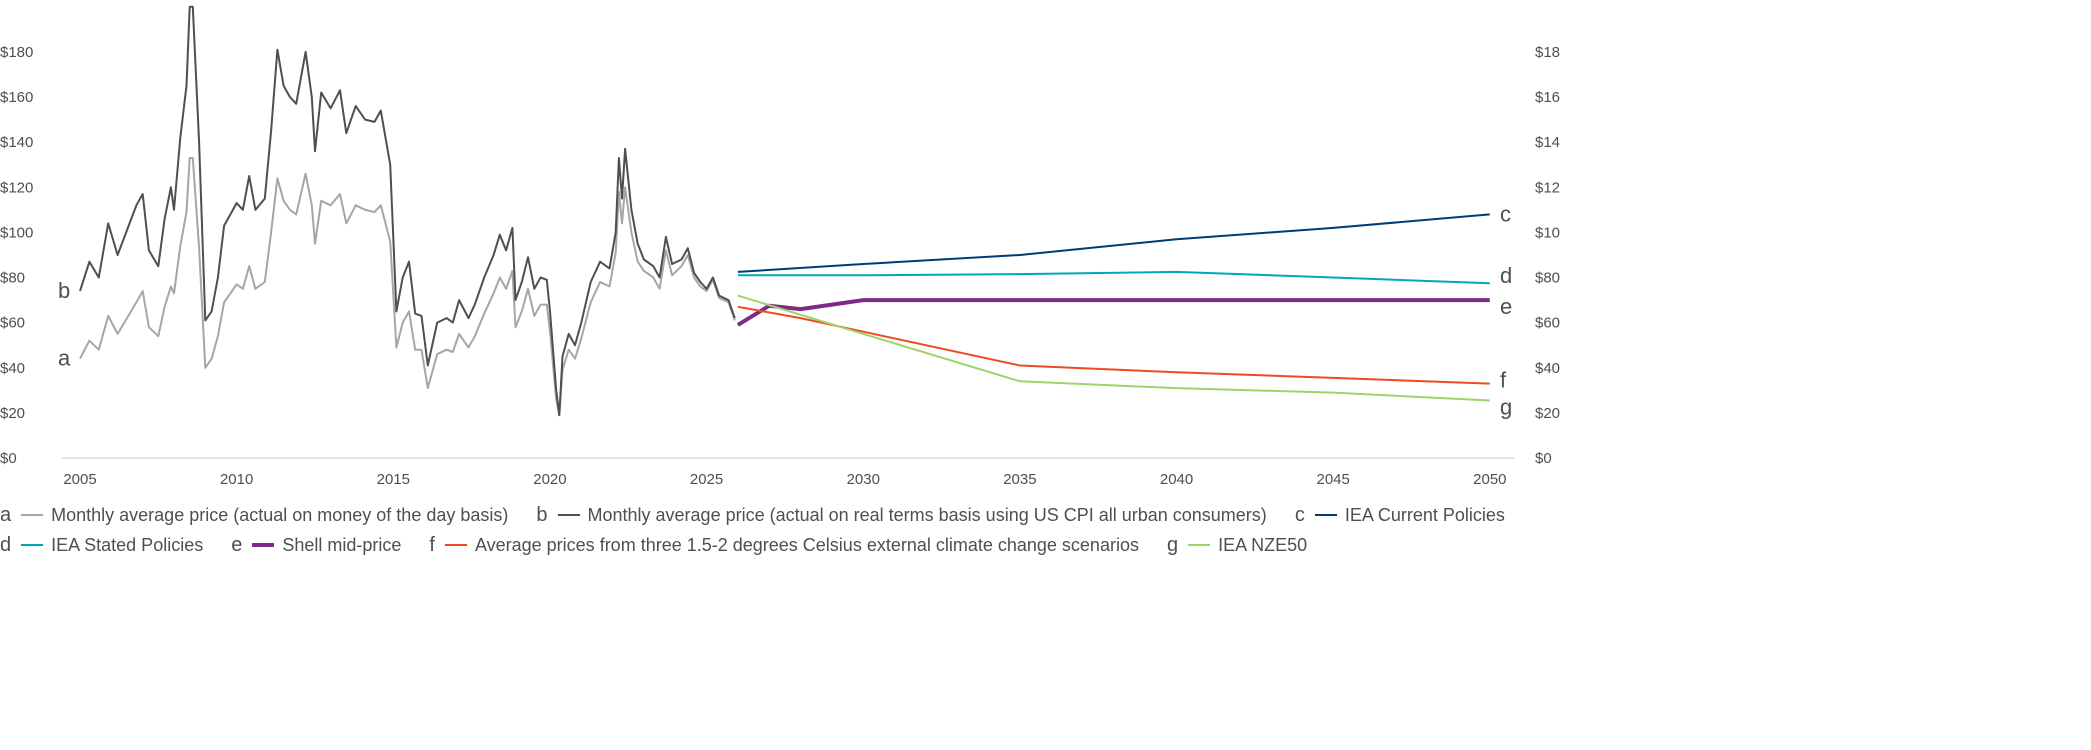 This screenshot has height=750, width=2091. Describe the element at coordinates (1489, 479) in the screenshot. I see `x-tick-label: 2050` at that location.